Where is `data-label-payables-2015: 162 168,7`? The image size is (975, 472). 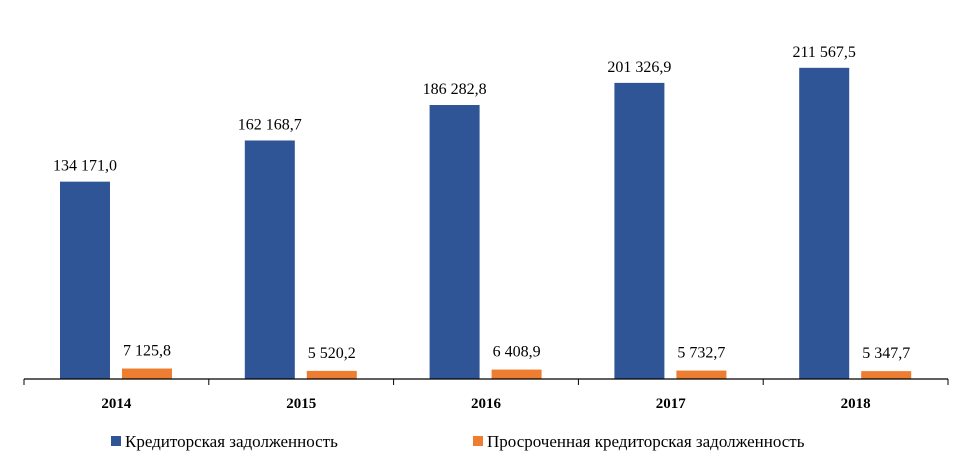
data-label-payables-2015: 162 168,7 is located at coordinates (270, 124).